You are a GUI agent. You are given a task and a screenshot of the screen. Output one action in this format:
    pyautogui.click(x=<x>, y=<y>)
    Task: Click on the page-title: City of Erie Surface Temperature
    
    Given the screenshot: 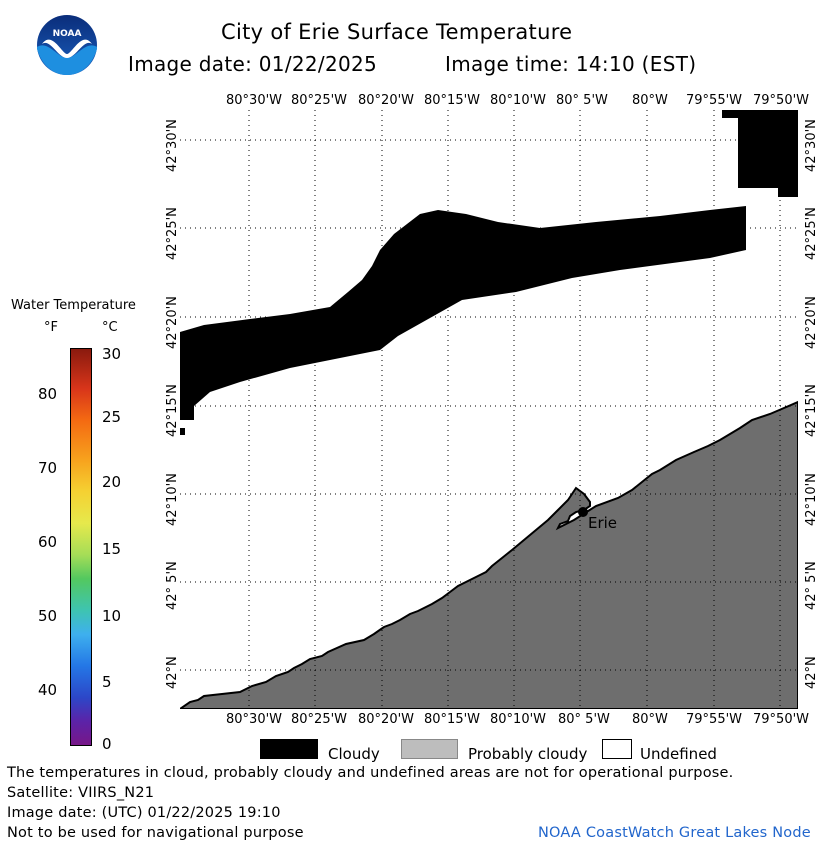 What is the action you would take?
    pyautogui.click(x=397, y=32)
    